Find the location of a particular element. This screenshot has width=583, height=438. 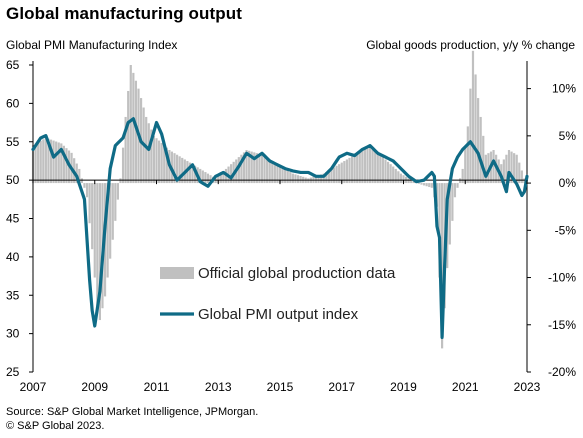

x-tick-label: 2011 is located at coordinates (157, 387).